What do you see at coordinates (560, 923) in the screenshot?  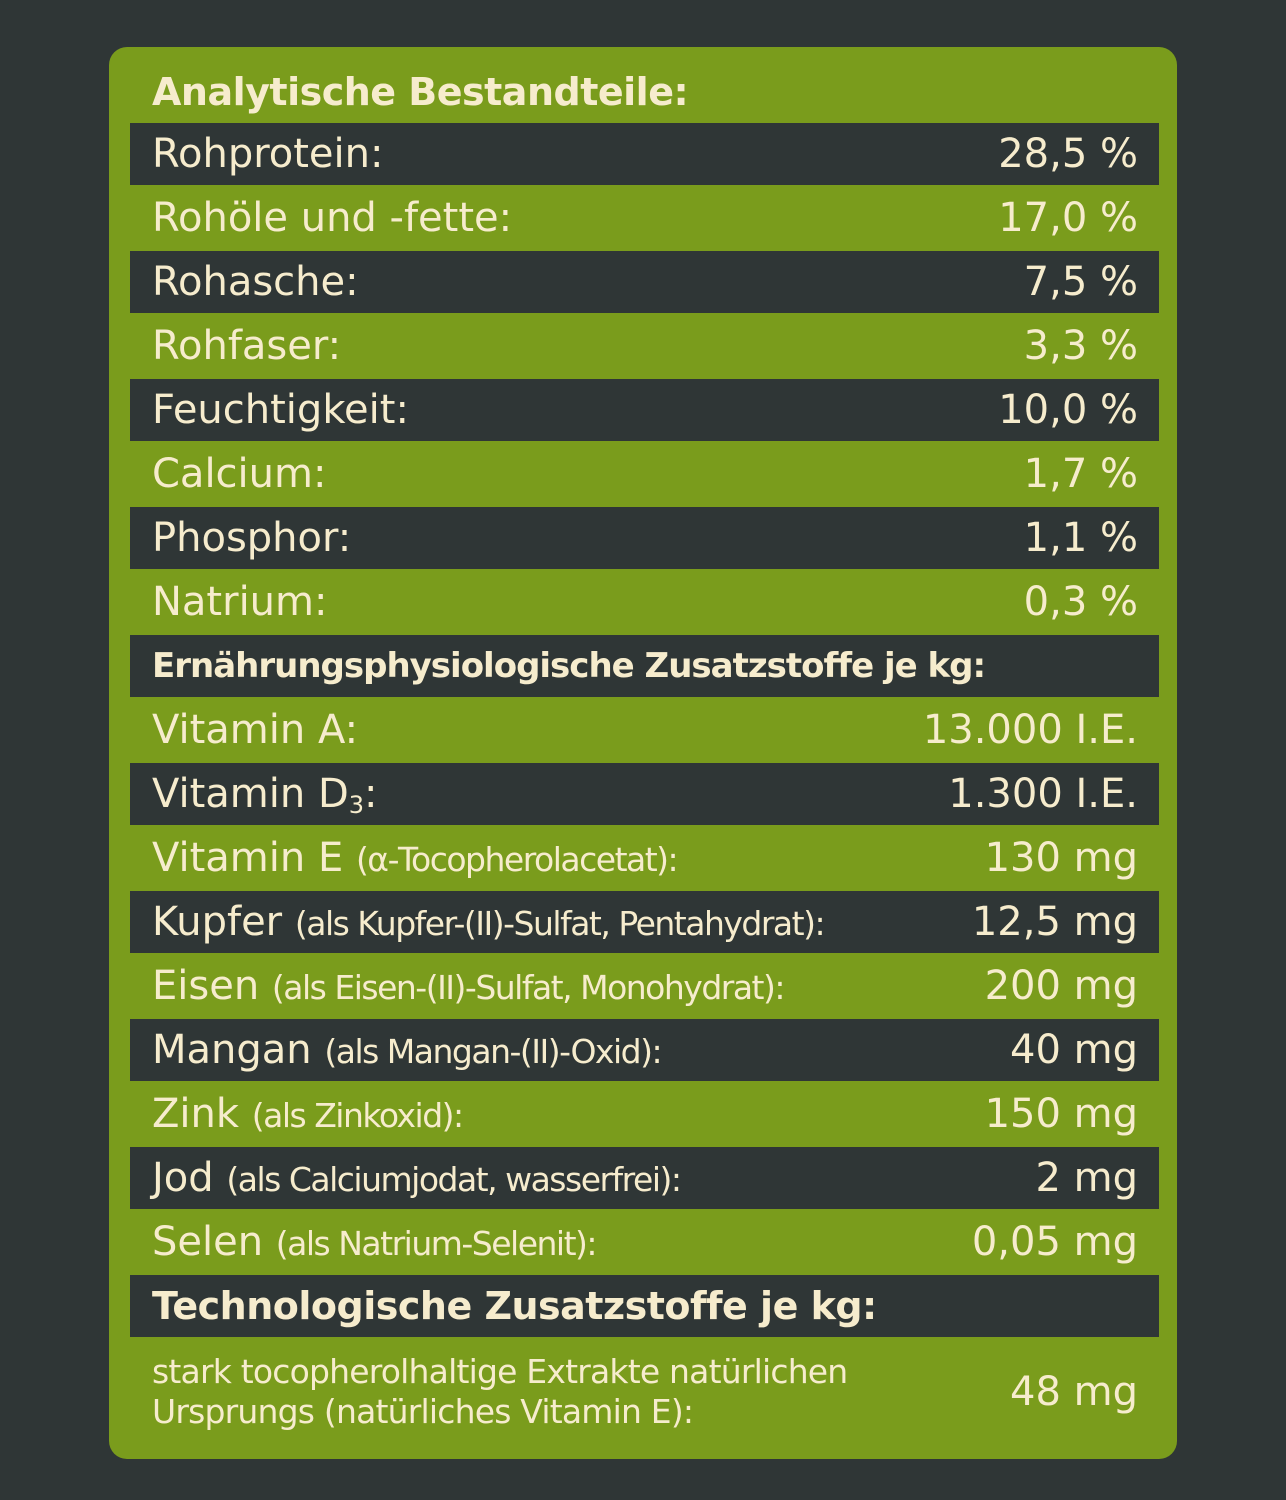 I see `additive-detail: (als Kupfer-(II)-Sulfat, Pentahydrat):` at bounding box center [560, 923].